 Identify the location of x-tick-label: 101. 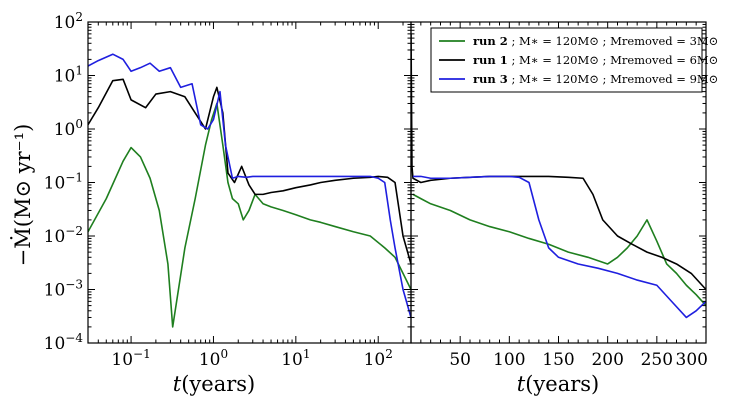
(295, 358).